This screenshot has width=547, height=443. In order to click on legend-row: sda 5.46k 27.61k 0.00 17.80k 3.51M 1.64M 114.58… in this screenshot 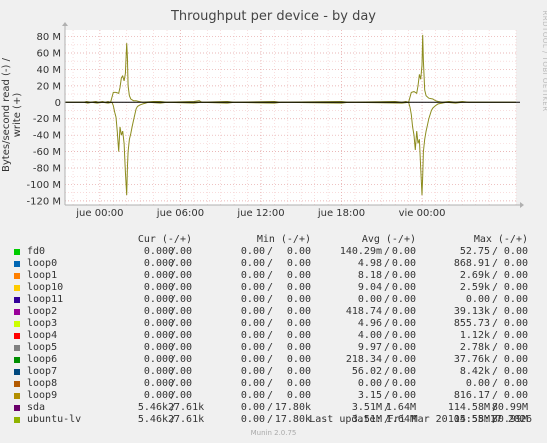, I will do `click(273, 408)`.